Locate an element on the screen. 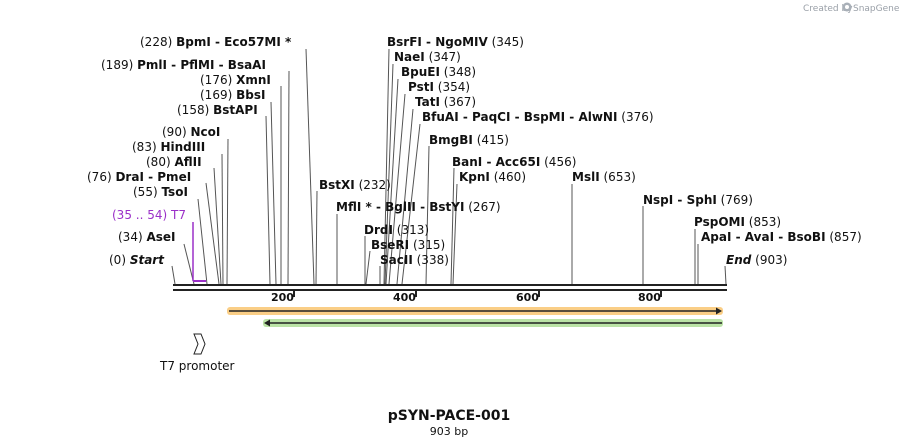  line-kpni is located at coordinates (455, 234).